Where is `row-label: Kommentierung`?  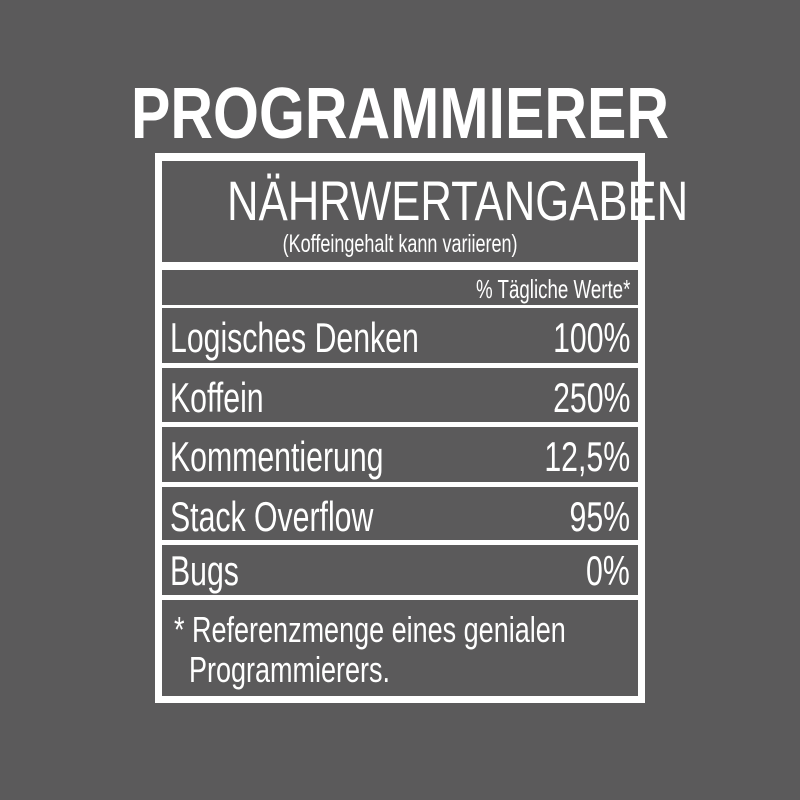 row-label: Kommentierung is located at coordinates (277, 456).